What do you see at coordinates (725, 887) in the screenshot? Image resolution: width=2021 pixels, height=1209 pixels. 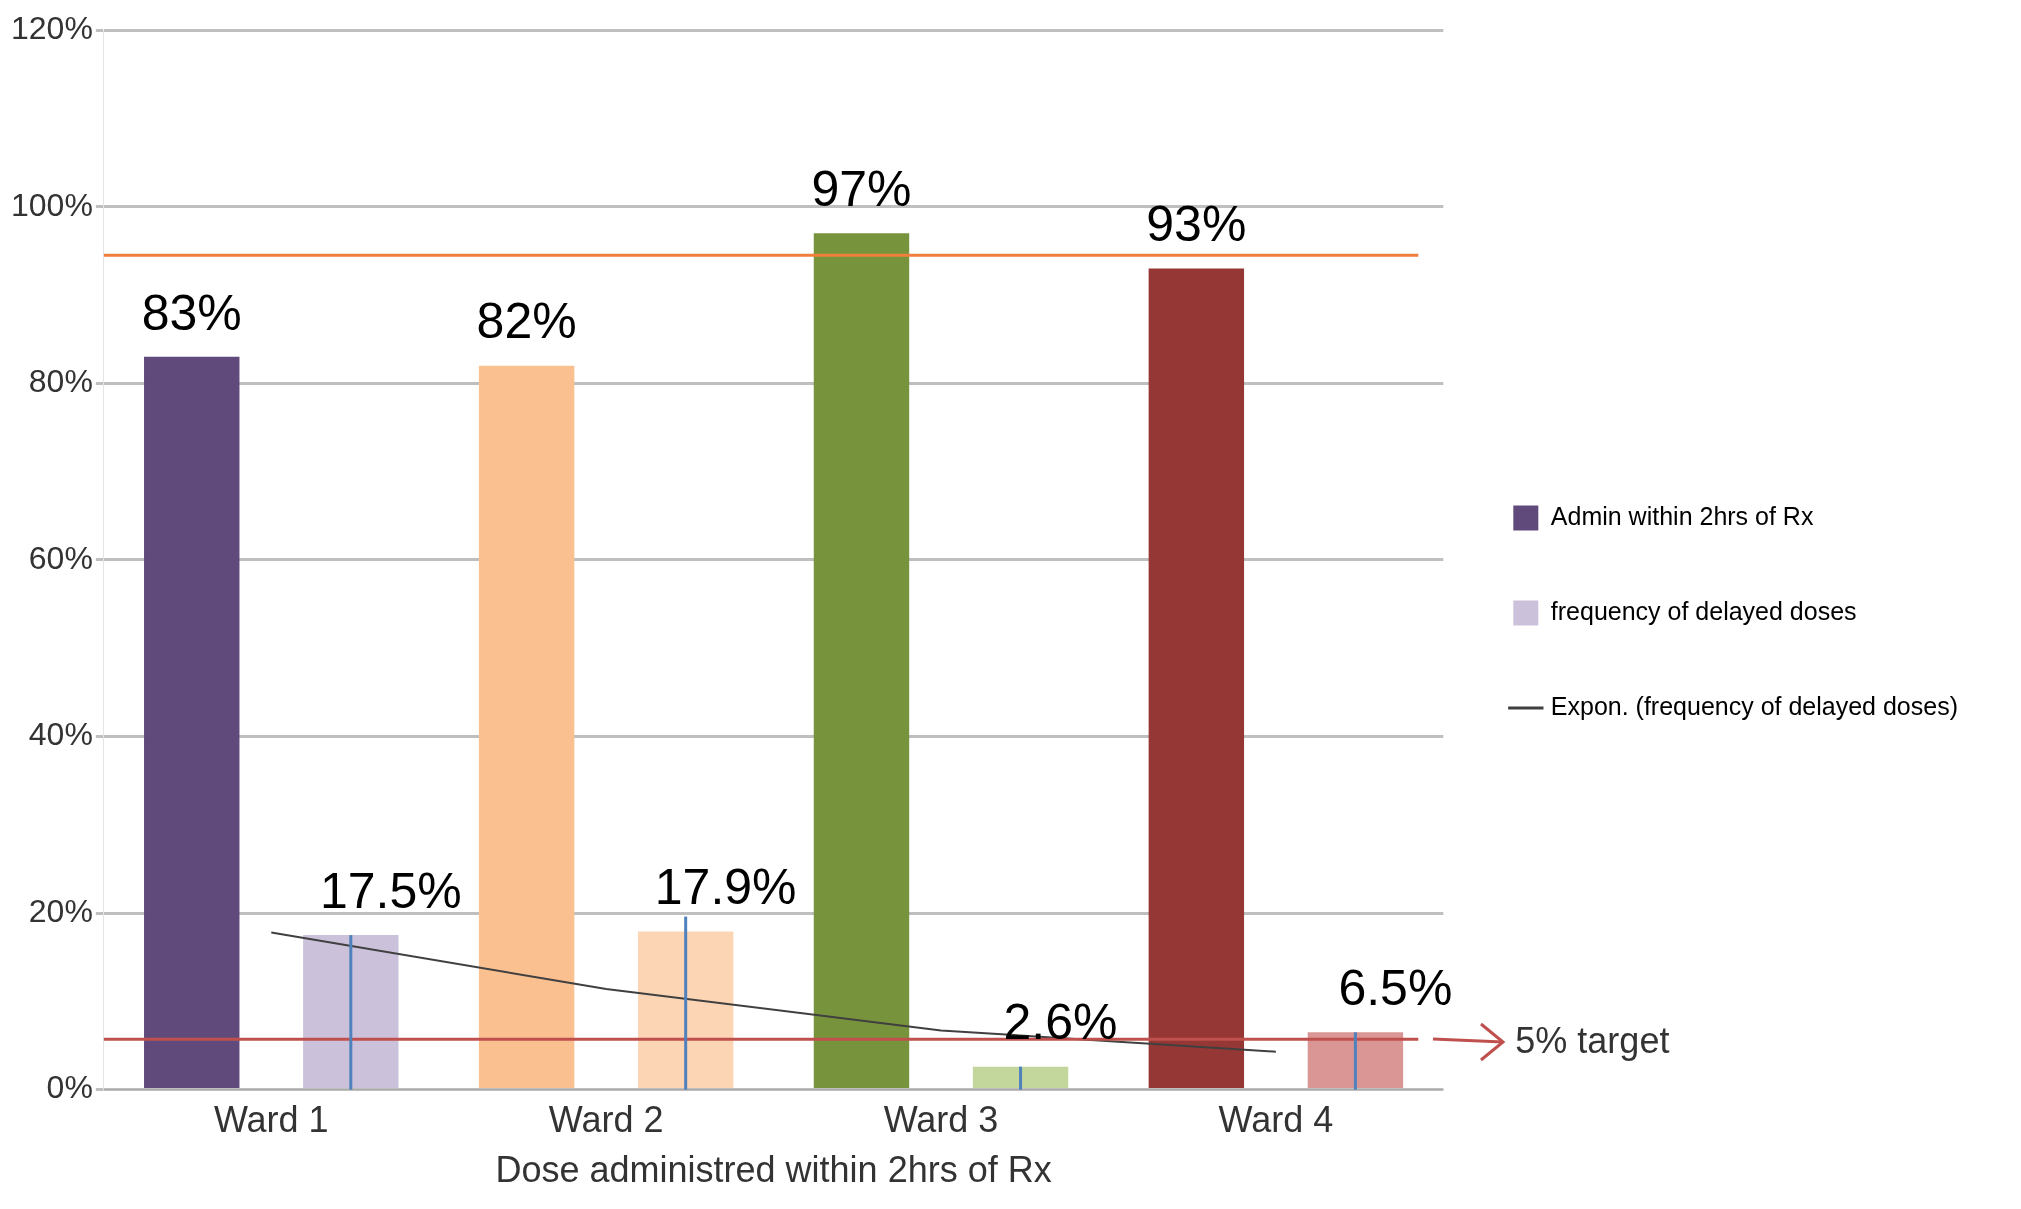 I see `data-label: 17.9%` at bounding box center [725, 887].